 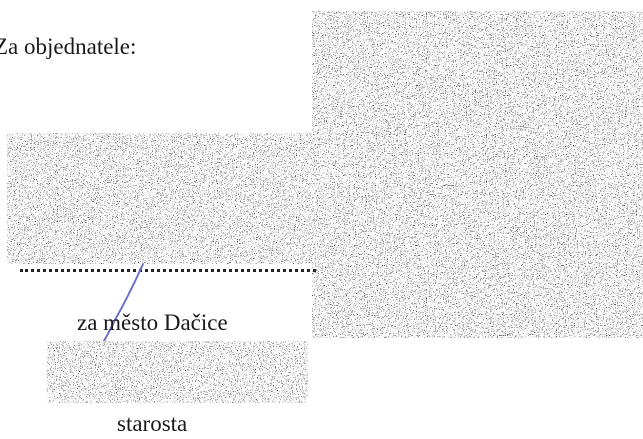 What do you see at coordinates (152, 322) in the screenshot?
I see `signatory-organization: za město Dačice` at bounding box center [152, 322].